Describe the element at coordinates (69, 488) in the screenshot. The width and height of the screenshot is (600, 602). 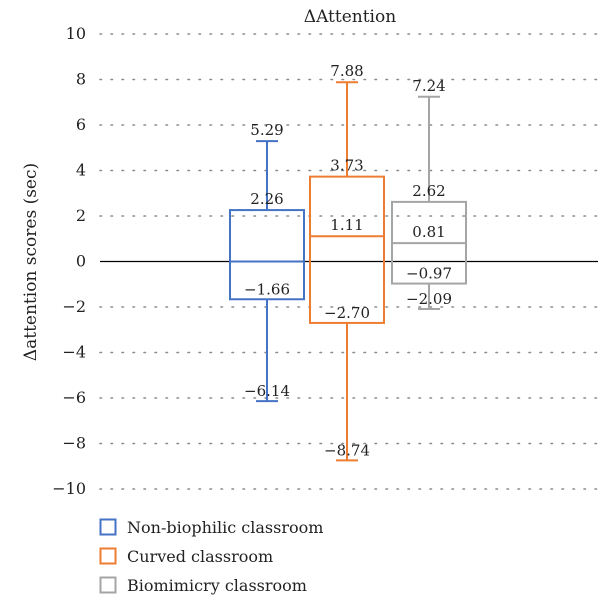
I see `y-tick-label: −10` at that location.